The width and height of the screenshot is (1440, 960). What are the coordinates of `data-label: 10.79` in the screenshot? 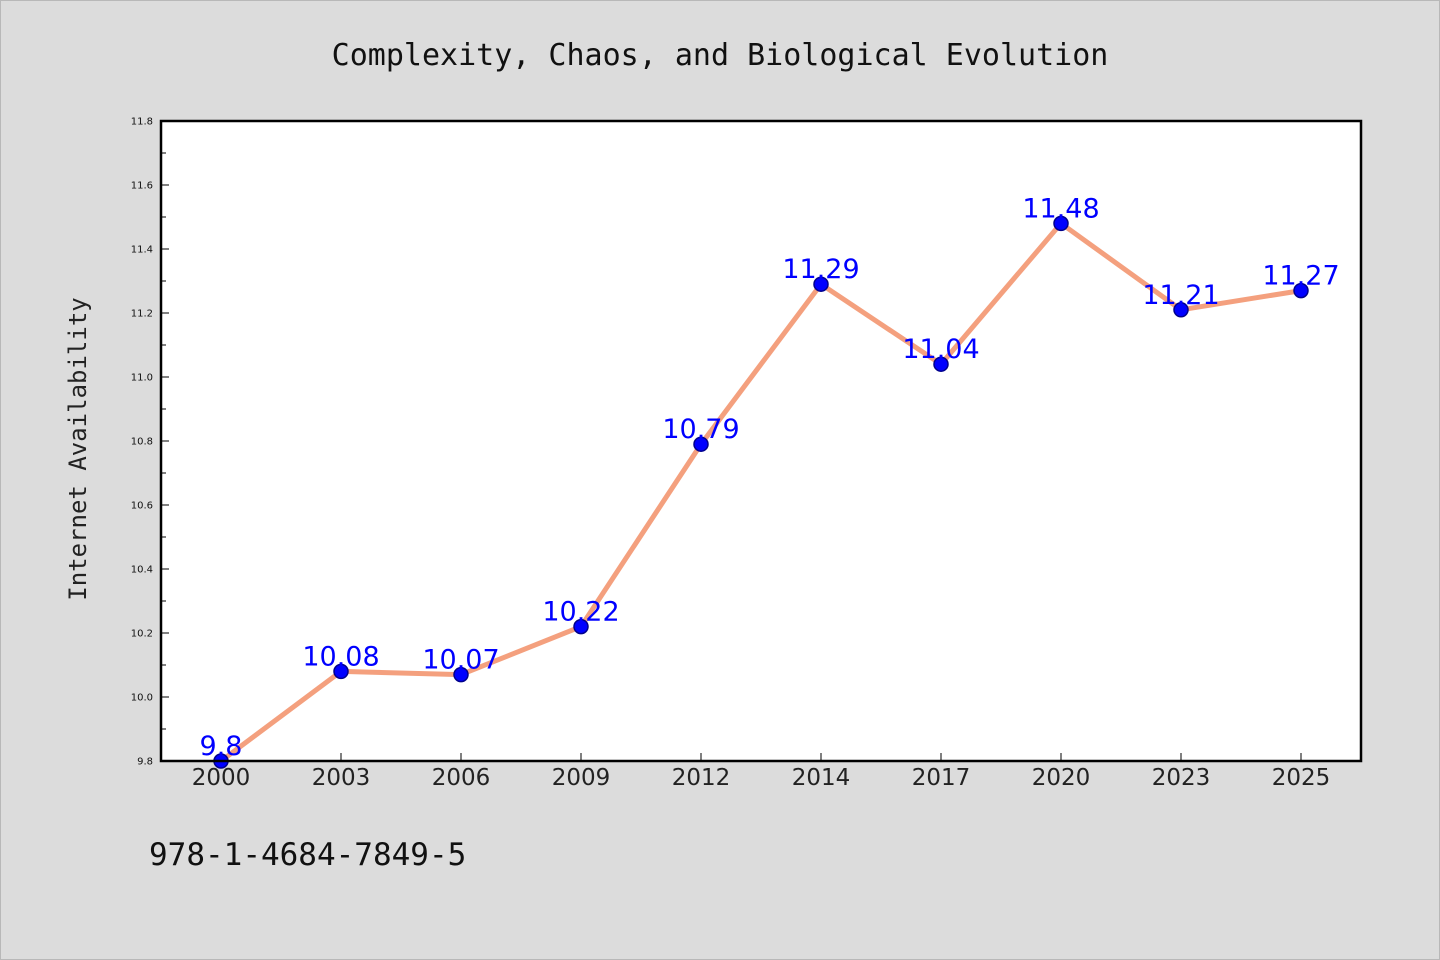 It's located at (700, 429).